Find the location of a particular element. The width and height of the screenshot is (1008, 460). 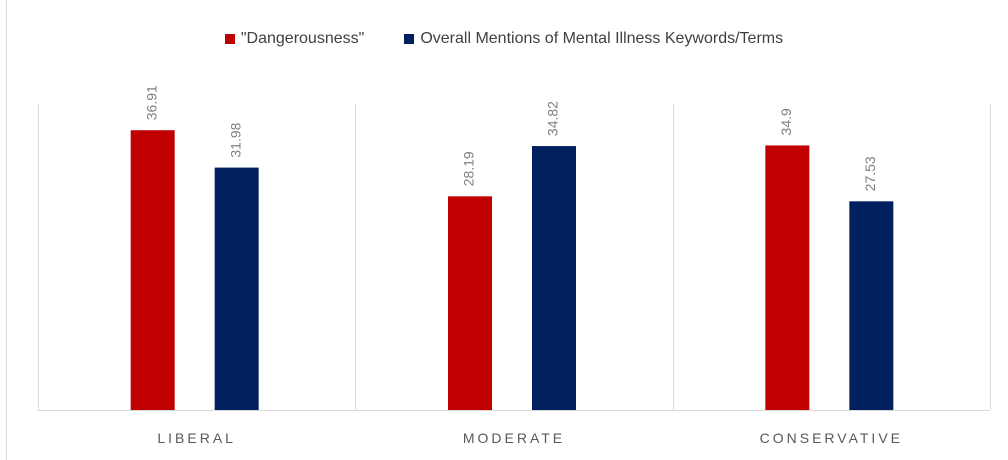

data-label: 36.91 is located at coordinates (151, 102).